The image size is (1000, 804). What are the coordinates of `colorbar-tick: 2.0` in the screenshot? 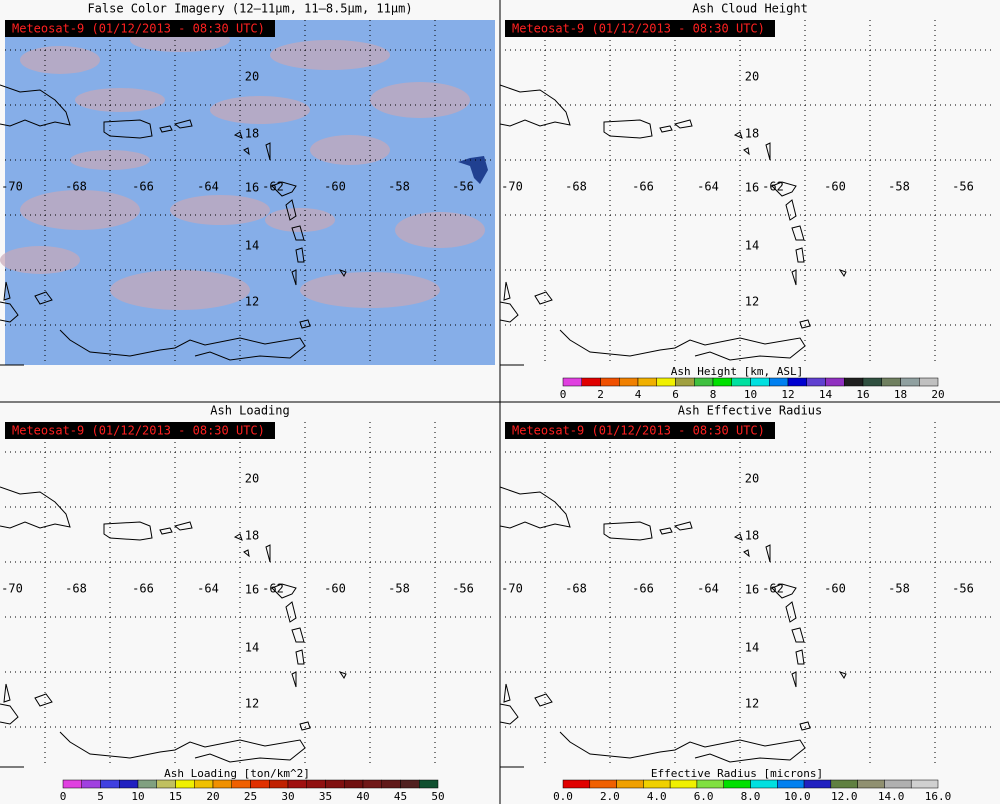 It's located at (610, 796).